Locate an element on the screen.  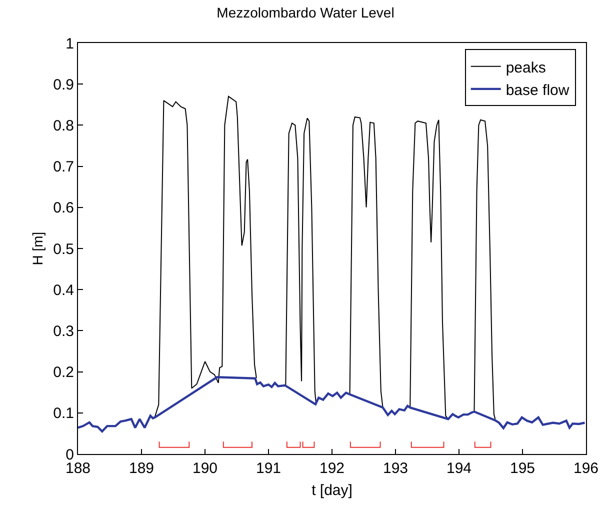
y-tick-label: 1 is located at coordinates (70, 43).